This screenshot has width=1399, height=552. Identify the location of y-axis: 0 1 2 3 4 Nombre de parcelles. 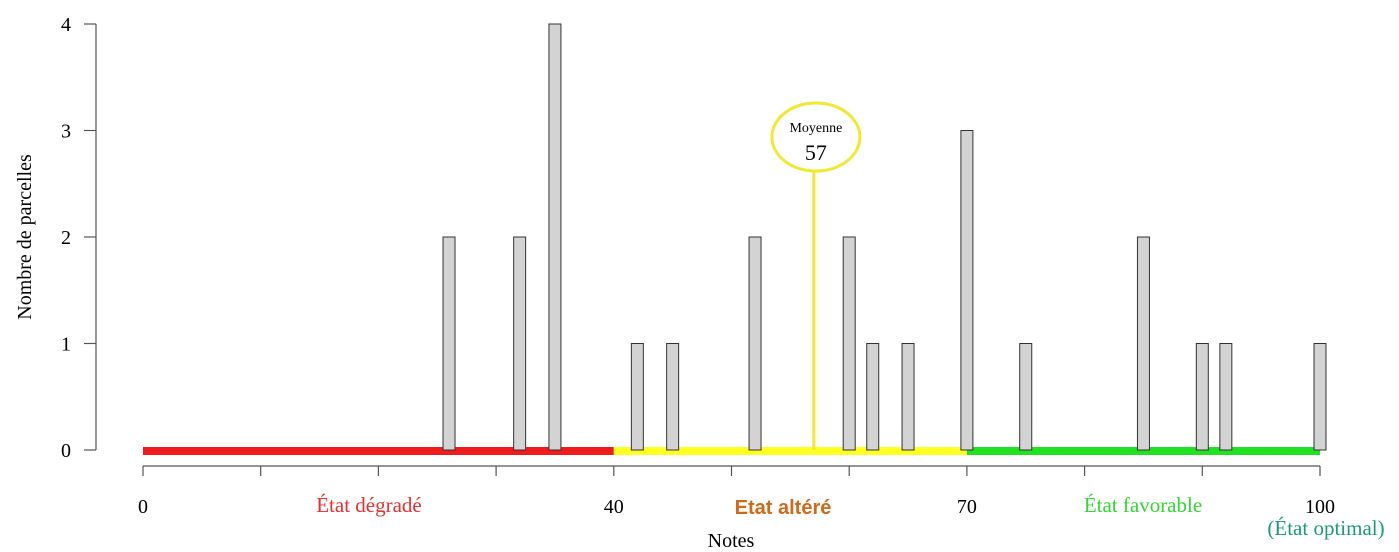
(55, 238).